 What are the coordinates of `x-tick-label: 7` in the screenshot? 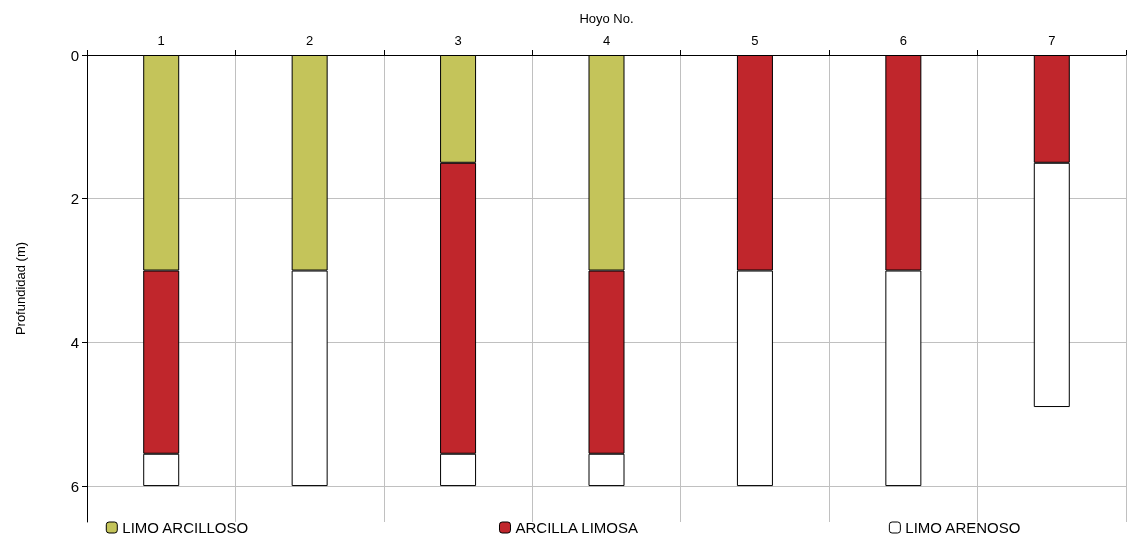 It's located at (1052, 40).